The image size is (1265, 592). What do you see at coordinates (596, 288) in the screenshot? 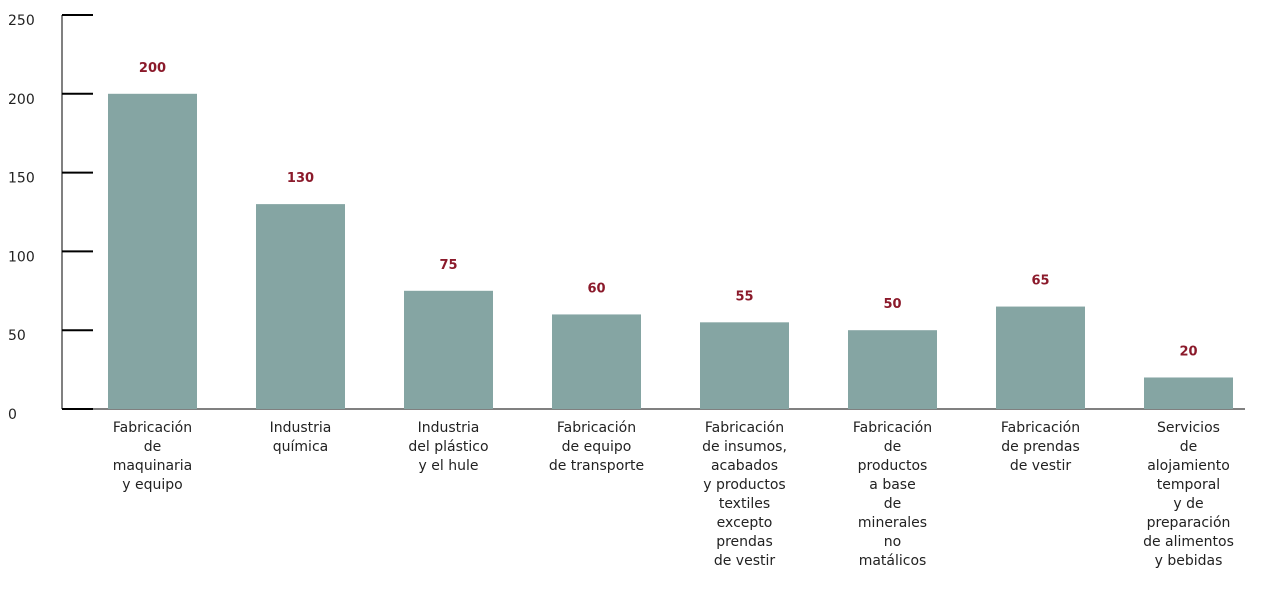
I see `value-label: 60` at bounding box center [596, 288].